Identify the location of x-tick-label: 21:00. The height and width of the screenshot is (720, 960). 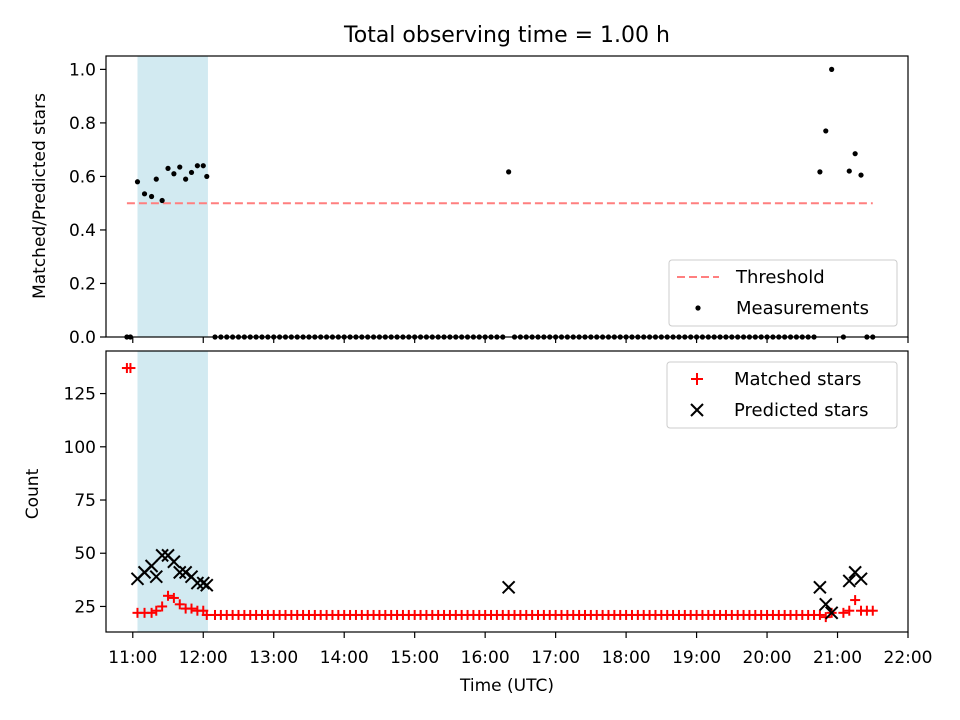
(837, 658).